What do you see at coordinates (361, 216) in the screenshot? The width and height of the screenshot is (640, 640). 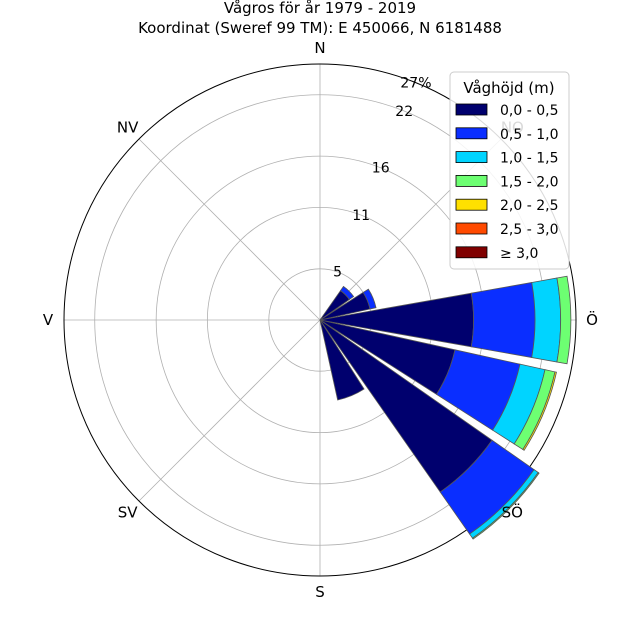 I see `ring-tick-label: 11` at bounding box center [361, 216].